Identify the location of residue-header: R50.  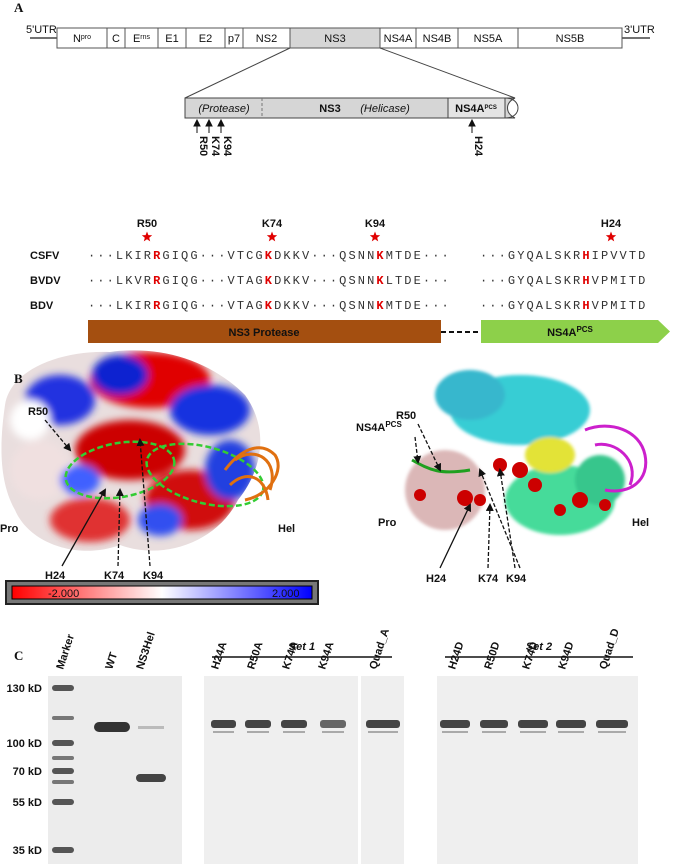
(147, 224).